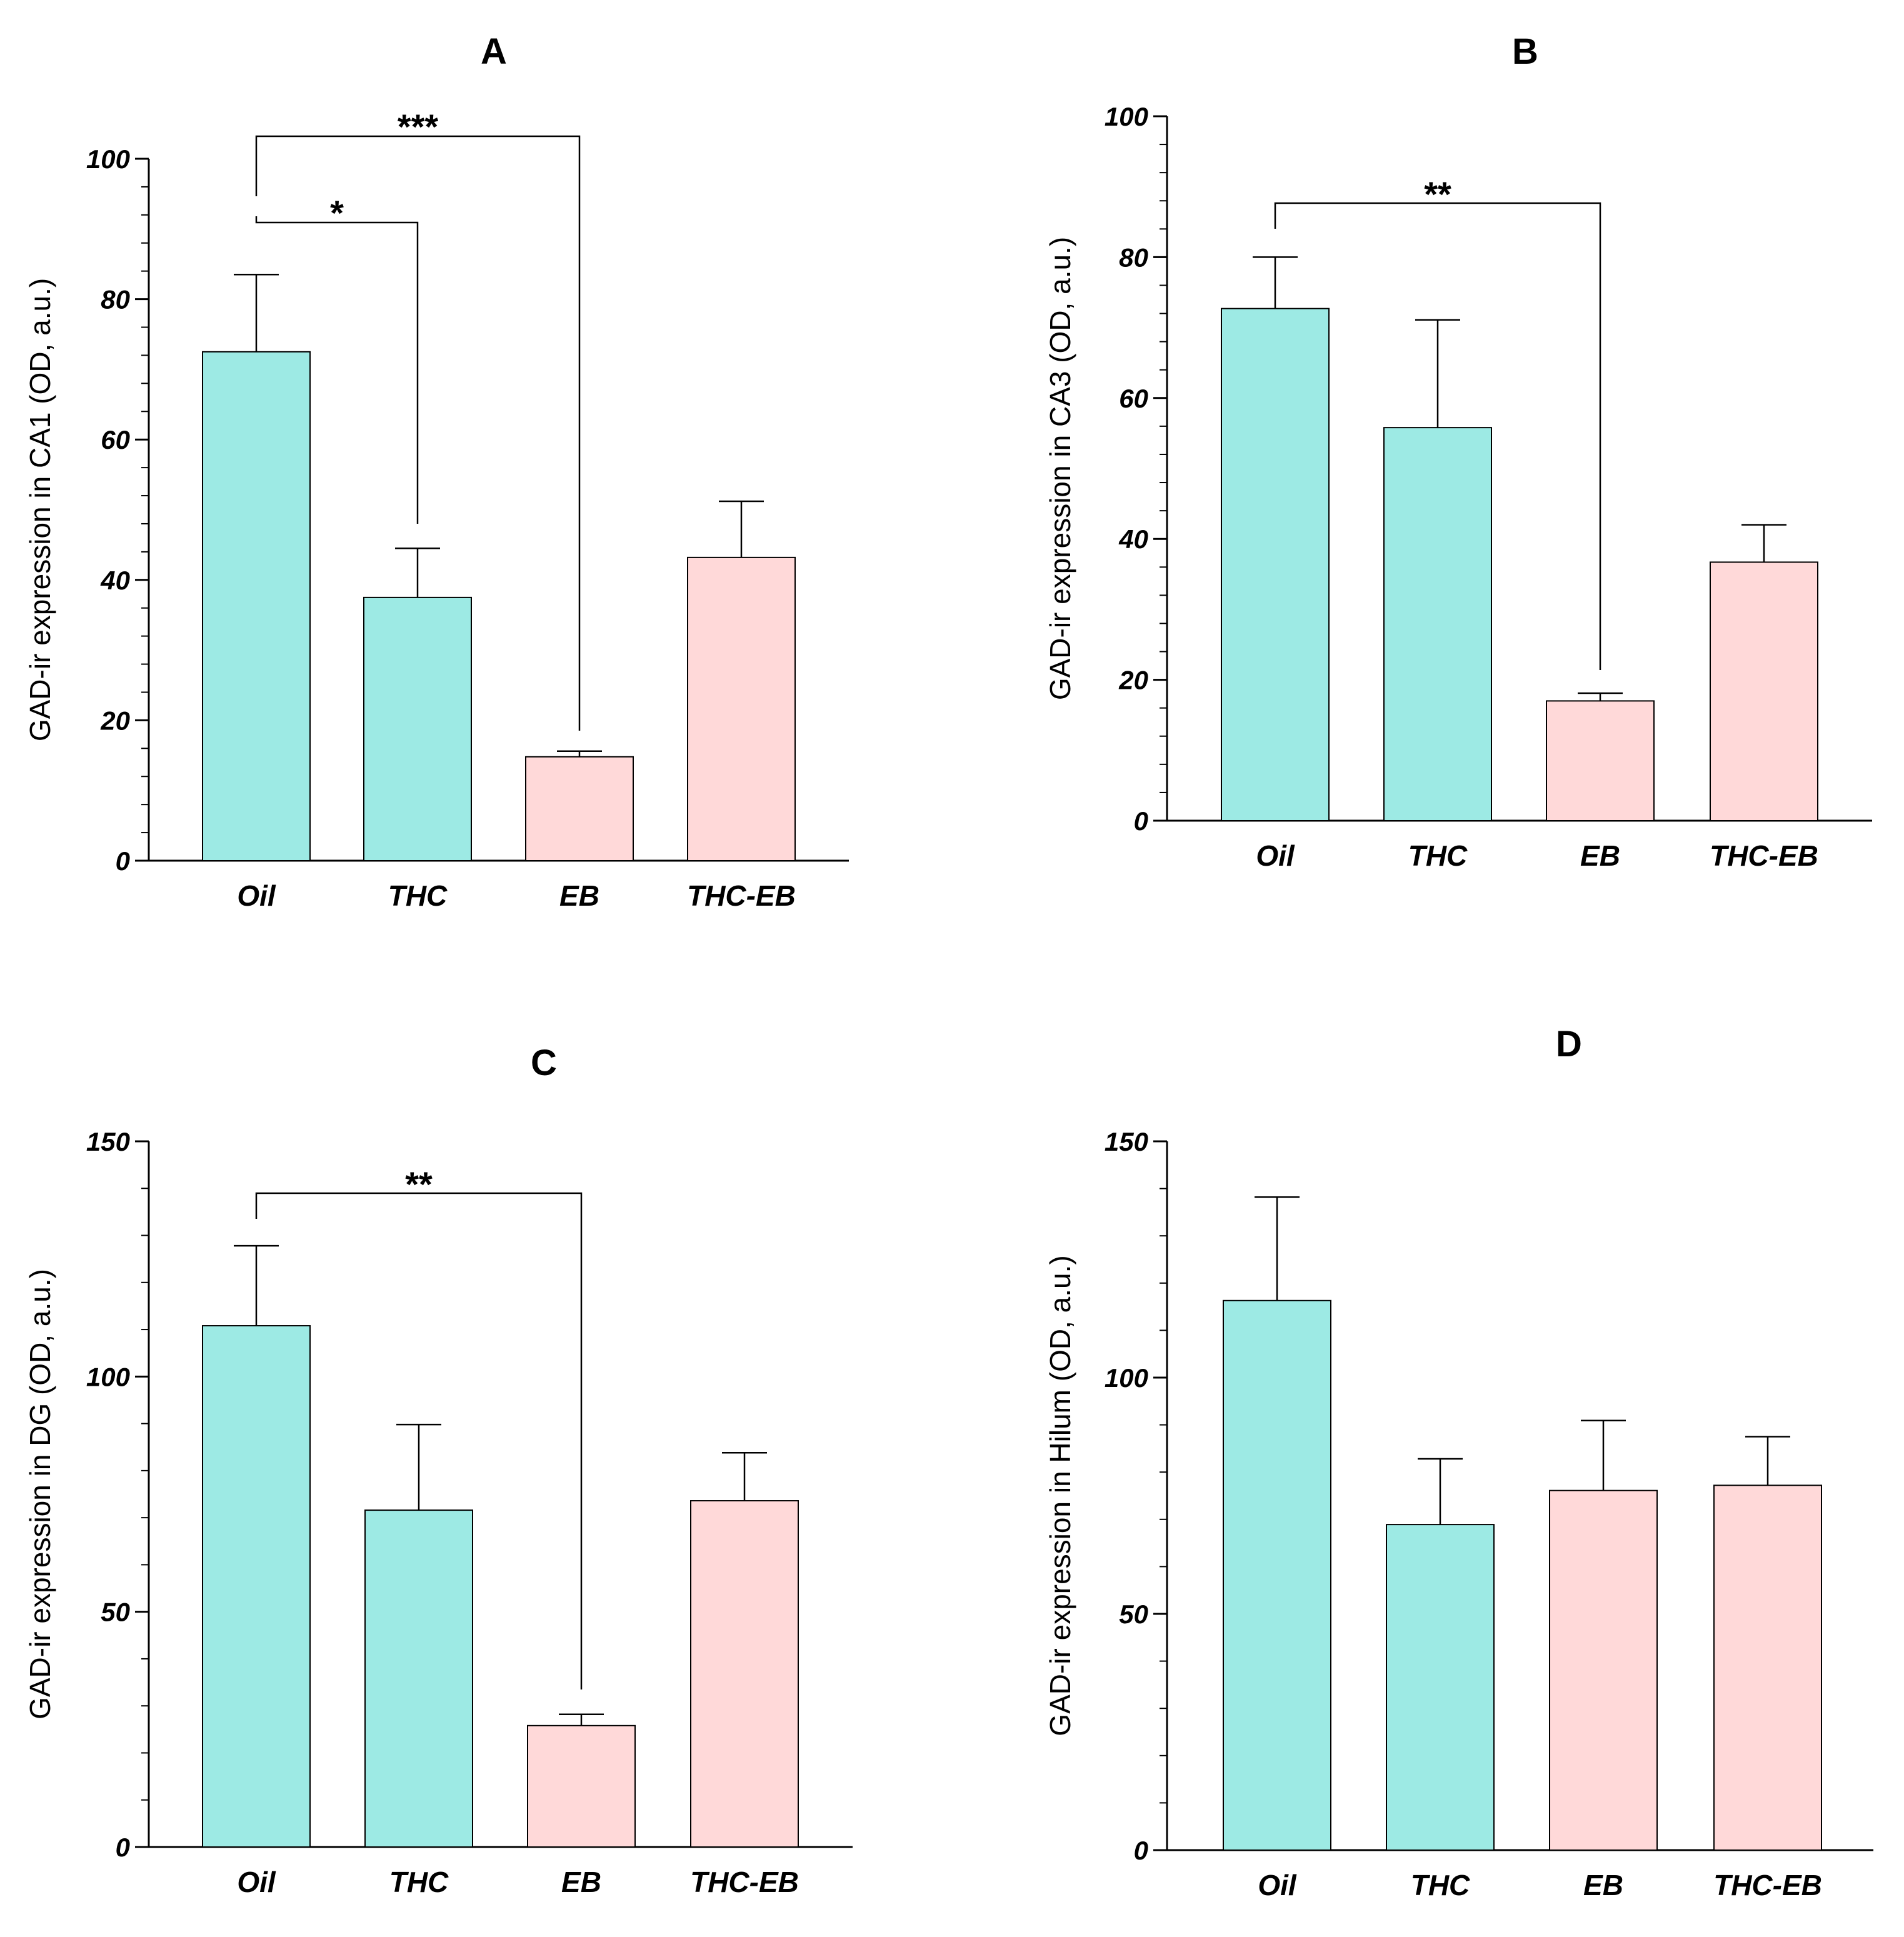 The height and width of the screenshot is (1937, 1904). Describe the element at coordinates (337, 213) in the screenshot. I see `significance-label: *` at that location.